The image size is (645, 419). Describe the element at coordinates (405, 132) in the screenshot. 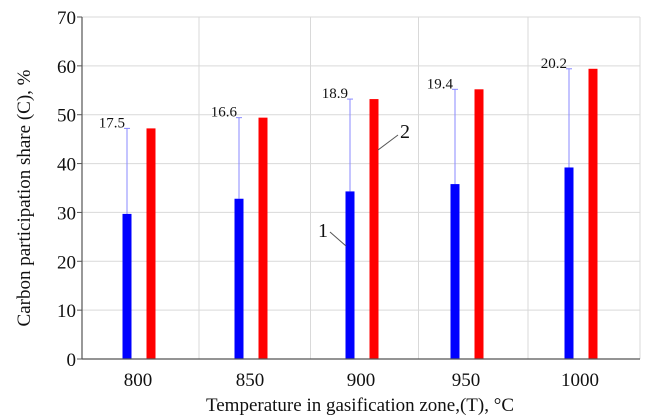

I see `series-2-label: 2` at that location.